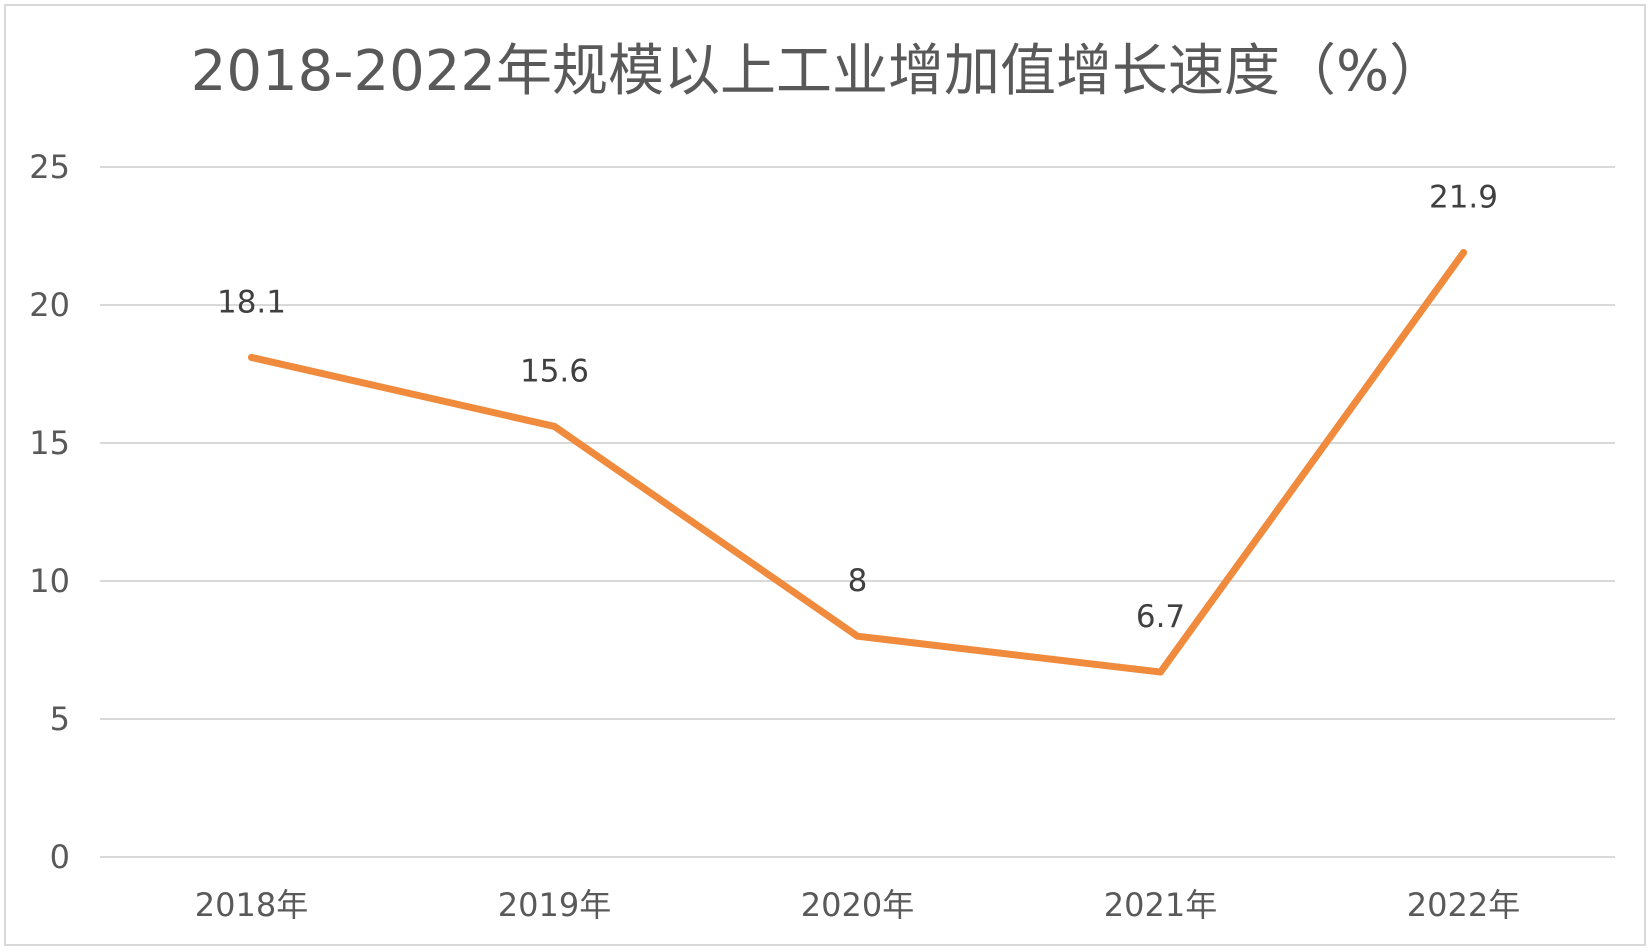 This screenshot has width=1652, height=952. I want to click on data-label: 15.6, so click(554, 371).